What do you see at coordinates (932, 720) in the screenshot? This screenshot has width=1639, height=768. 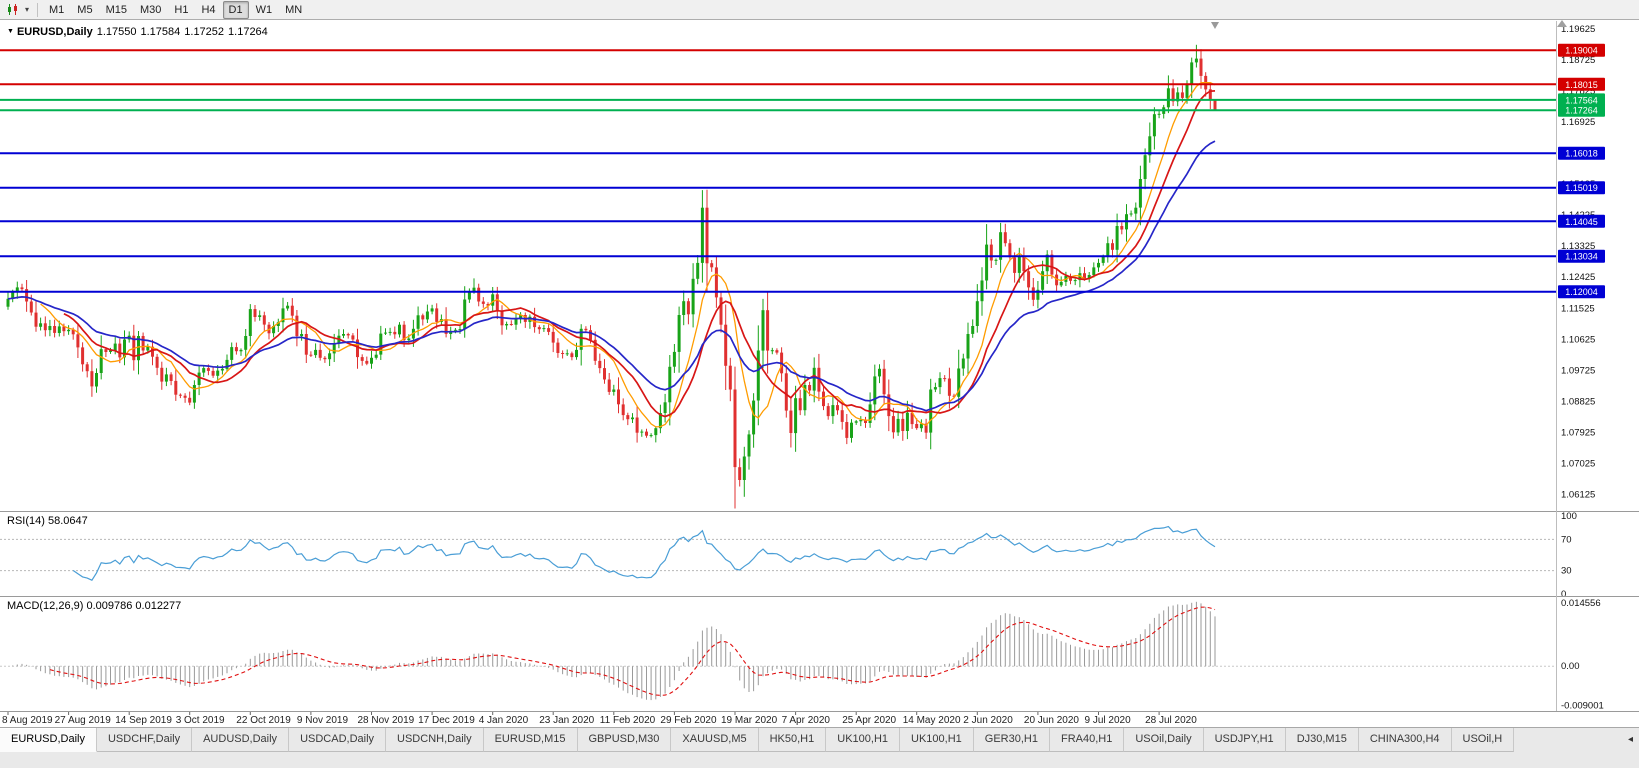 I see `svg-text: 14 May 2020` at bounding box center [932, 720].